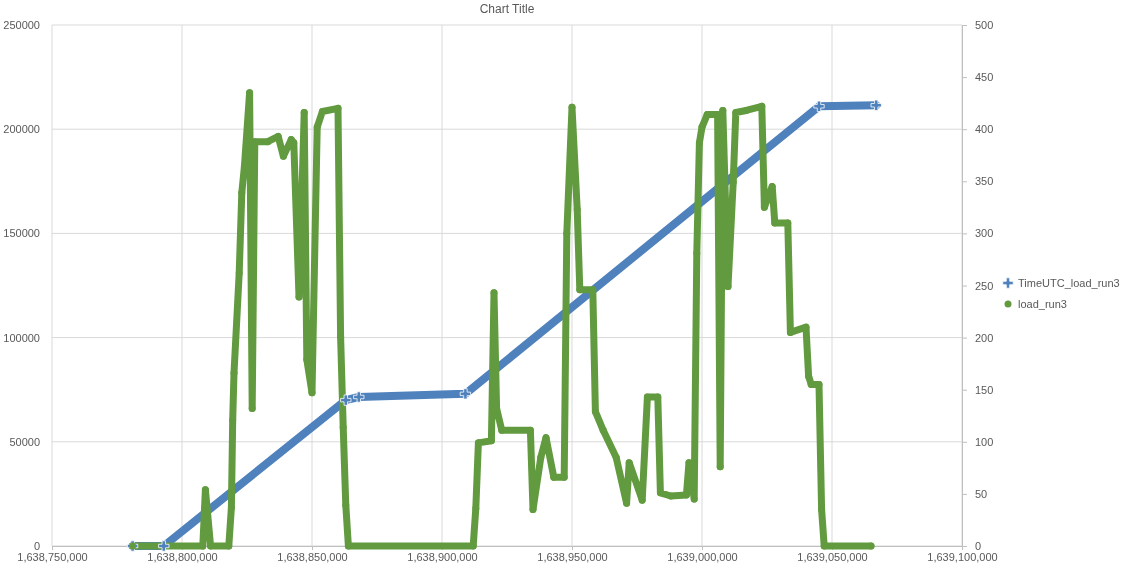 The image size is (1130, 576). What do you see at coordinates (832, 556) in the screenshot?
I see `x-tick-label: 1,639,050,000` at bounding box center [832, 556].